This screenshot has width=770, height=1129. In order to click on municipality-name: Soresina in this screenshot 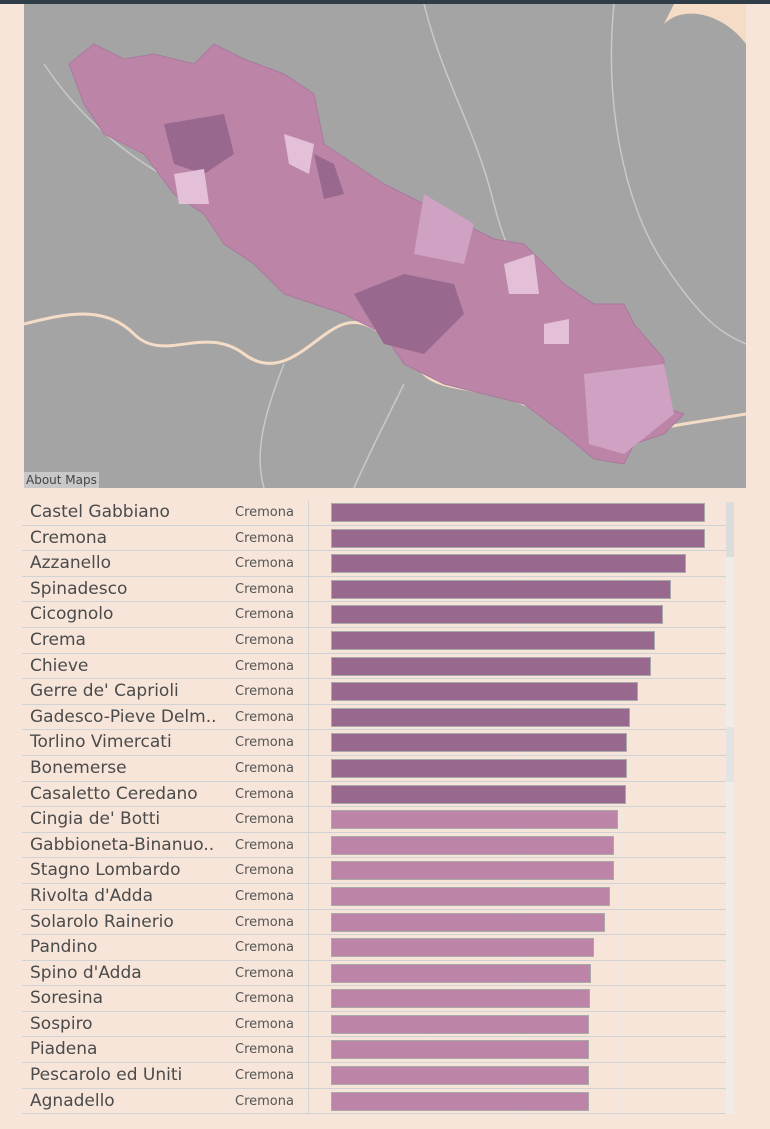, I will do `click(67, 998)`.